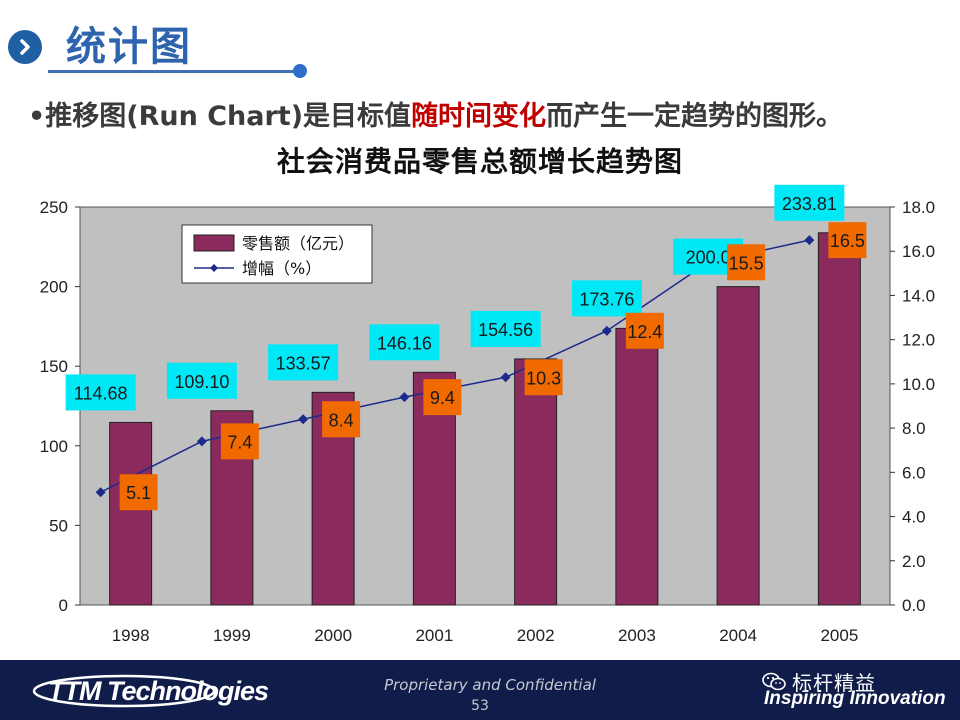 The width and height of the screenshot is (960, 720). I want to click on left-axis-tick-label: 100, so click(54, 446).